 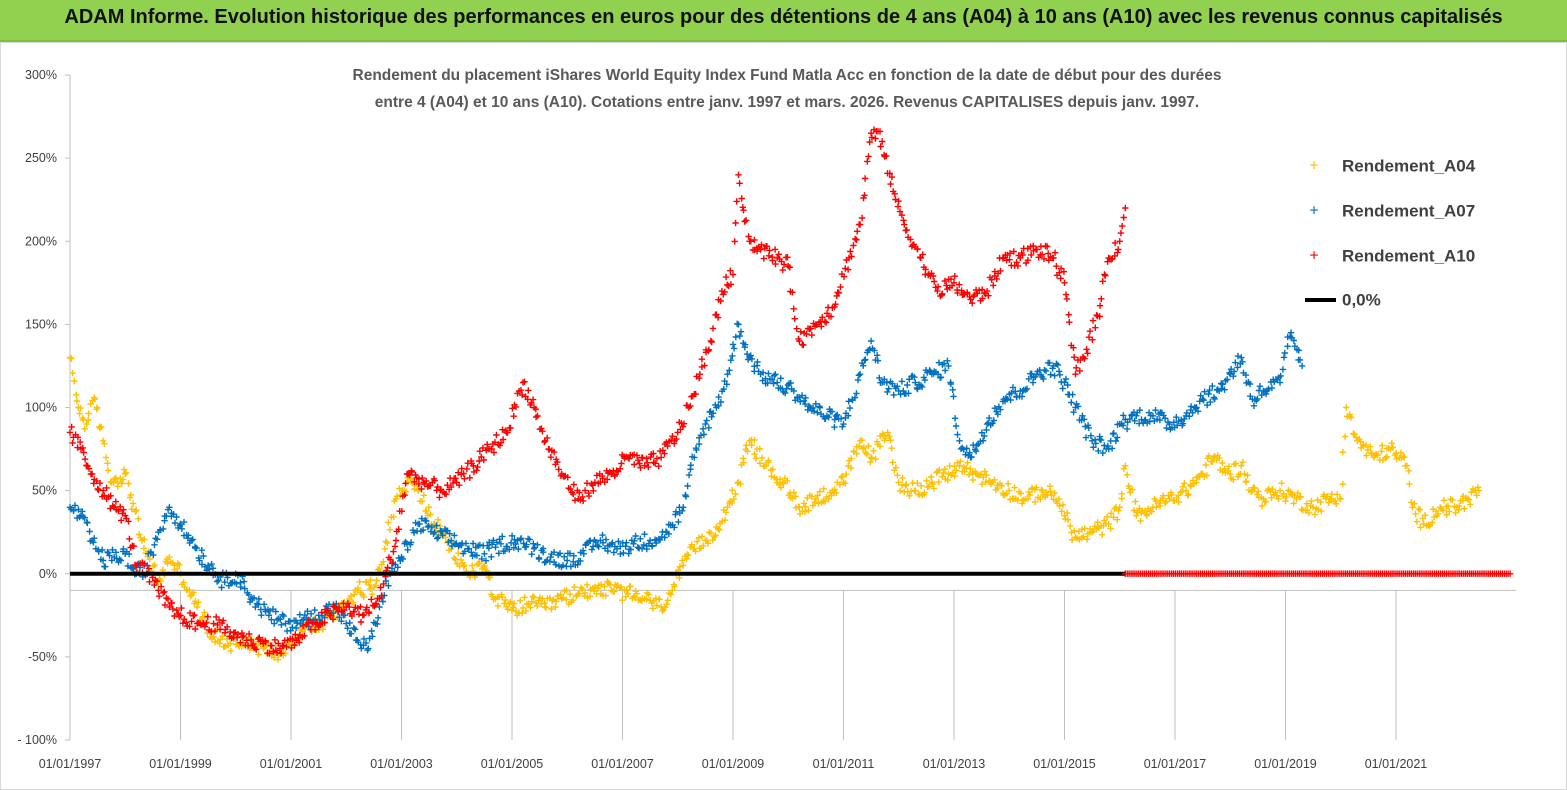 What do you see at coordinates (180, 764) in the screenshot?
I see `x-tick-label: 01/01/1999` at bounding box center [180, 764].